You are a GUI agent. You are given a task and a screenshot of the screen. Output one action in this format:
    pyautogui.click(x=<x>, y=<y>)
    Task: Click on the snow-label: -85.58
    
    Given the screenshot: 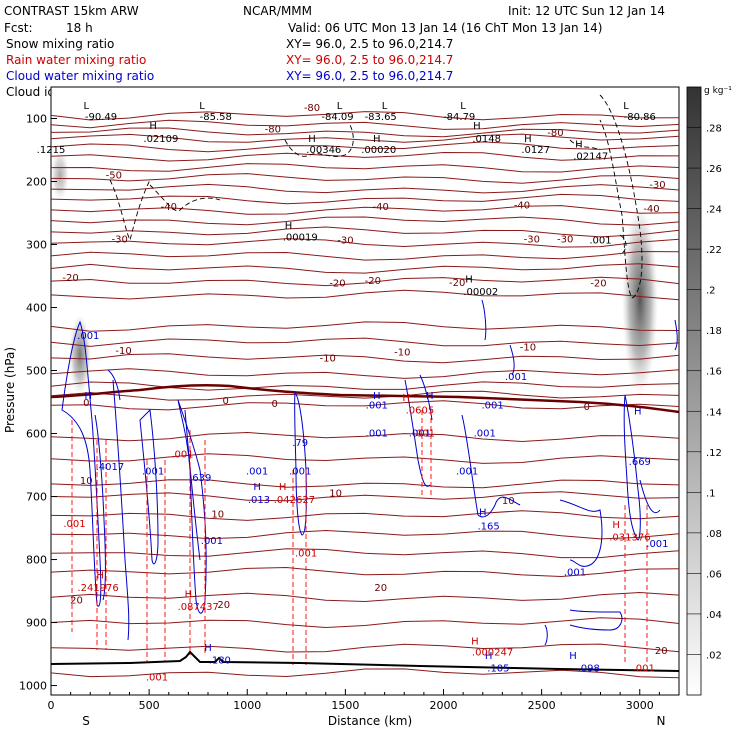 What is the action you would take?
    pyautogui.click(x=216, y=117)
    